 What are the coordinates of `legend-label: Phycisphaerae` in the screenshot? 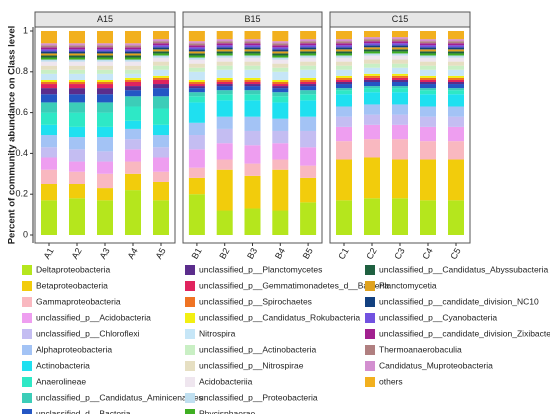 It's located at (227, 411).